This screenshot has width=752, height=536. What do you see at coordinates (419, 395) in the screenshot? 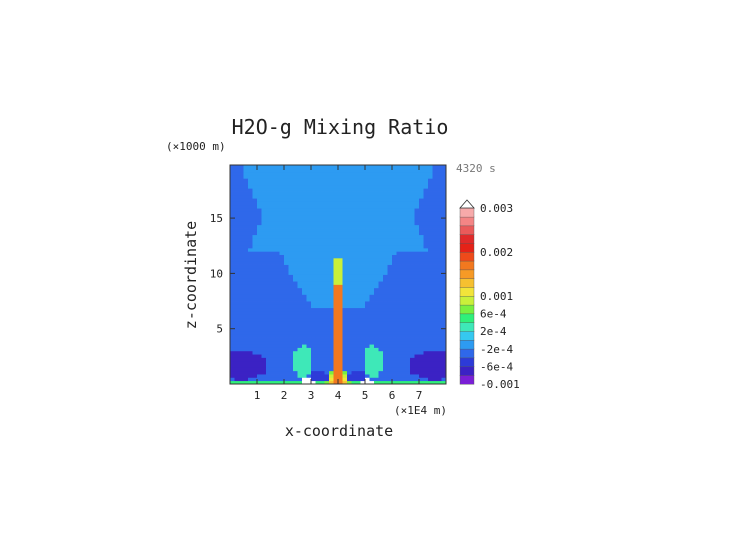
I see `x-tick-label: 7` at bounding box center [419, 395].